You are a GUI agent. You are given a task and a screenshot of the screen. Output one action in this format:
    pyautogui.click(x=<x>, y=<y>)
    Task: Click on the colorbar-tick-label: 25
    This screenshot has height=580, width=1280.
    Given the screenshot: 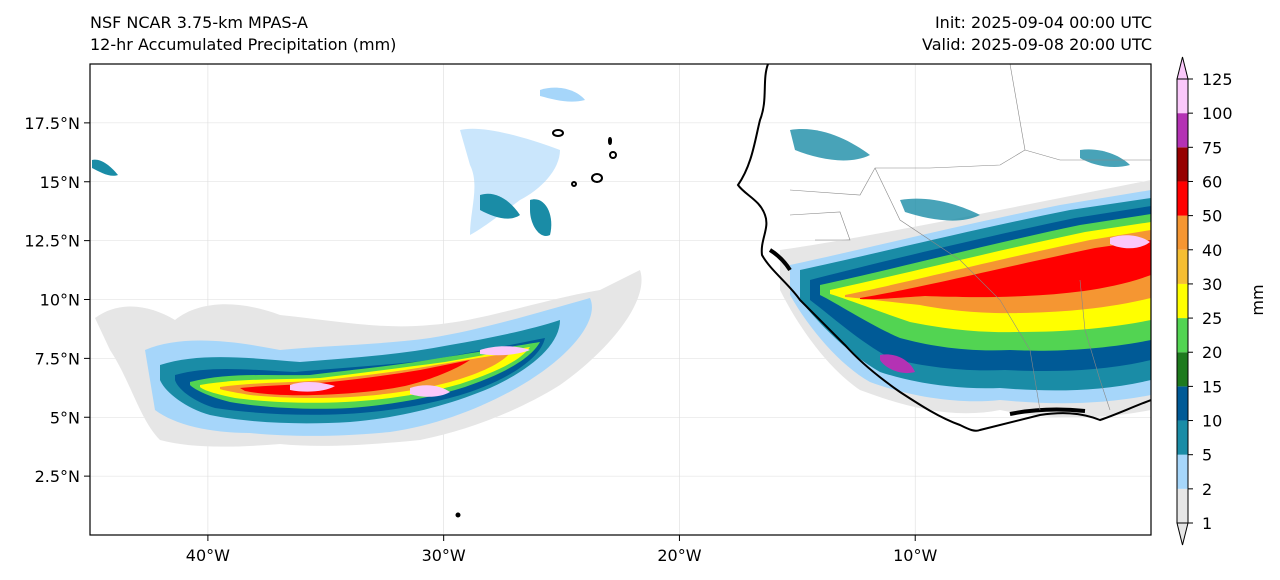 What is the action you would take?
    pyautogui.click(x=1212, y=318)
    